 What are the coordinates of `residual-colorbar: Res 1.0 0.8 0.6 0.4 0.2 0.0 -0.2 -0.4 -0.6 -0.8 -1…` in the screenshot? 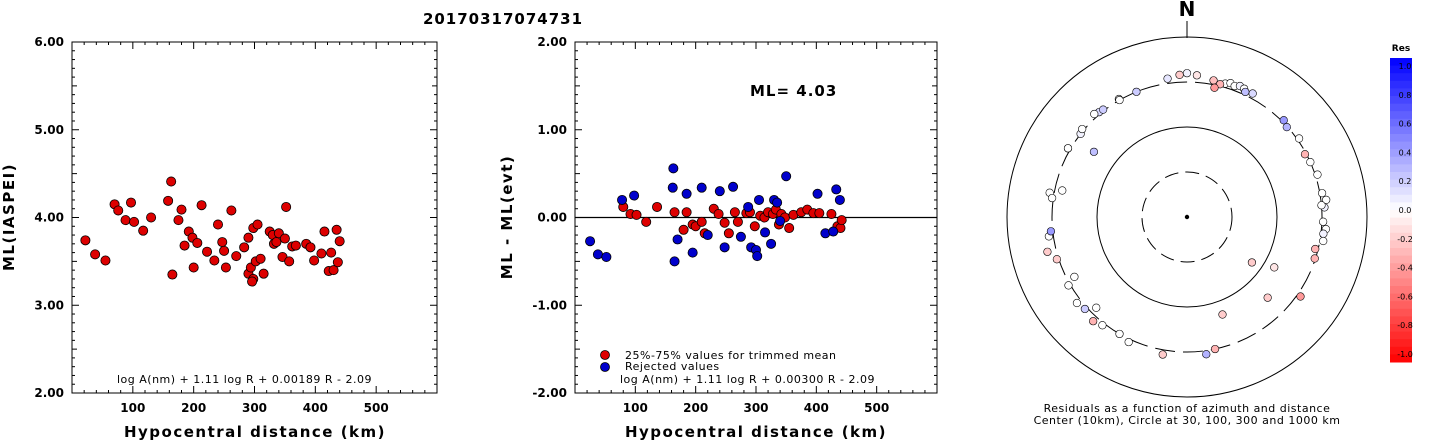 It's located at (1401, 203).